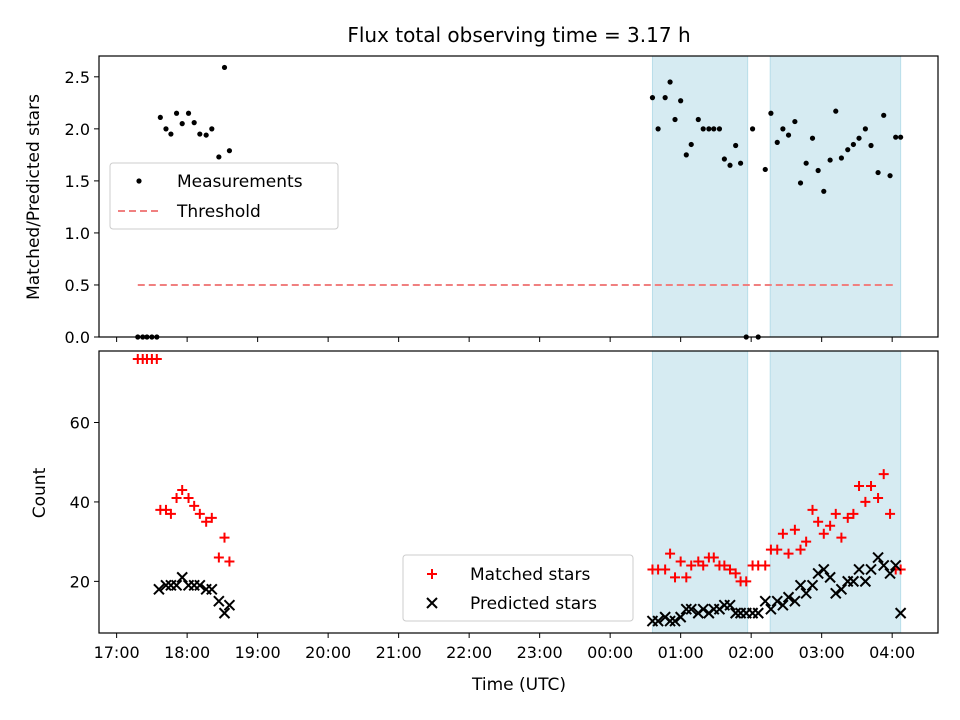 The image size is (960, 720). What do you see at coordinates (518, 35) in the screenshot?
I see `chart-title: Flux total observing time = 3.17 h` at bounding box center [518, 35].